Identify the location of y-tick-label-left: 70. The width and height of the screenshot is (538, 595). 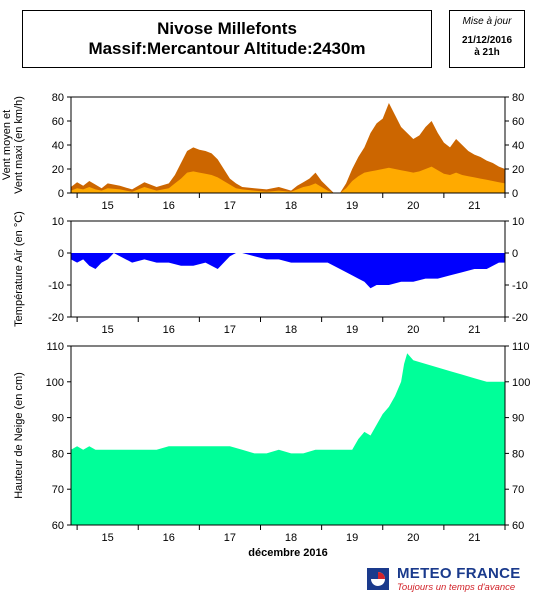
(58, 490).